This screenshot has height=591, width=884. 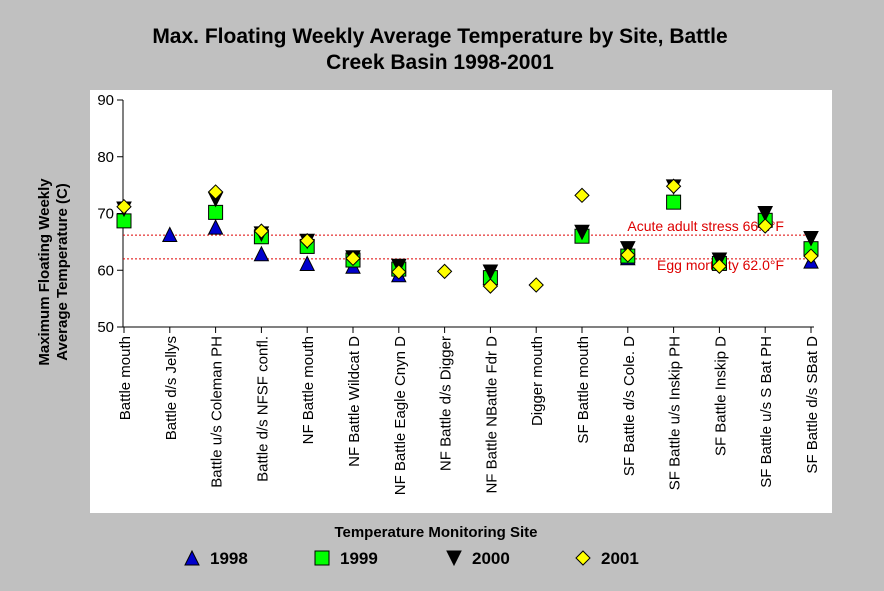 What do you see at coordinates (812, 405) in the screenshot?
I see `x-tick-label: SF Battle d/s SBat D` at bounding box center [812, 405].